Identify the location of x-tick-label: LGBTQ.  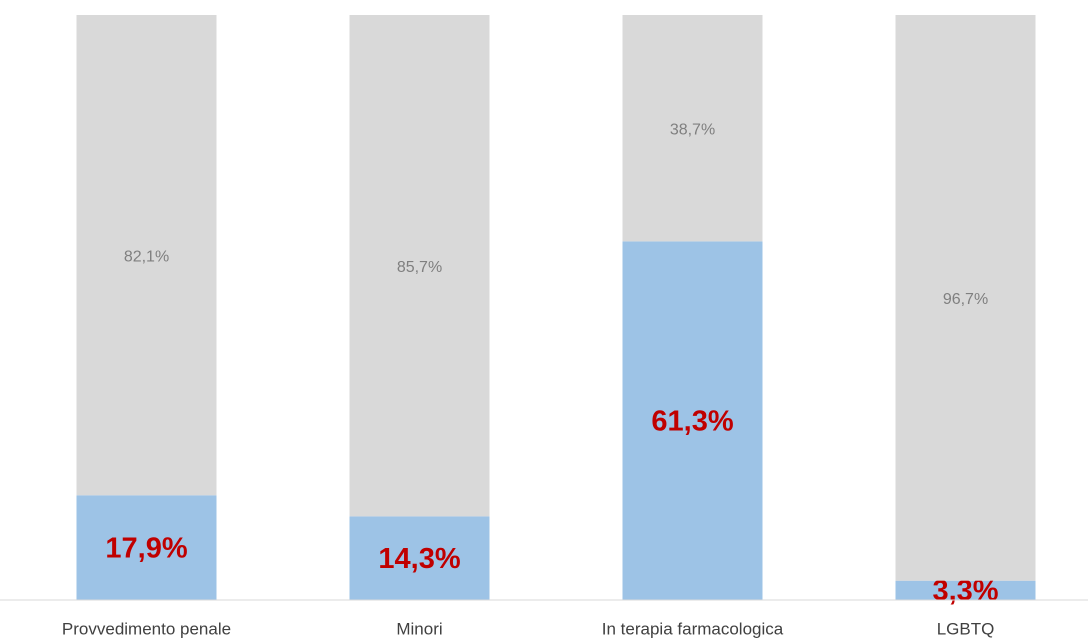
(966, 628).